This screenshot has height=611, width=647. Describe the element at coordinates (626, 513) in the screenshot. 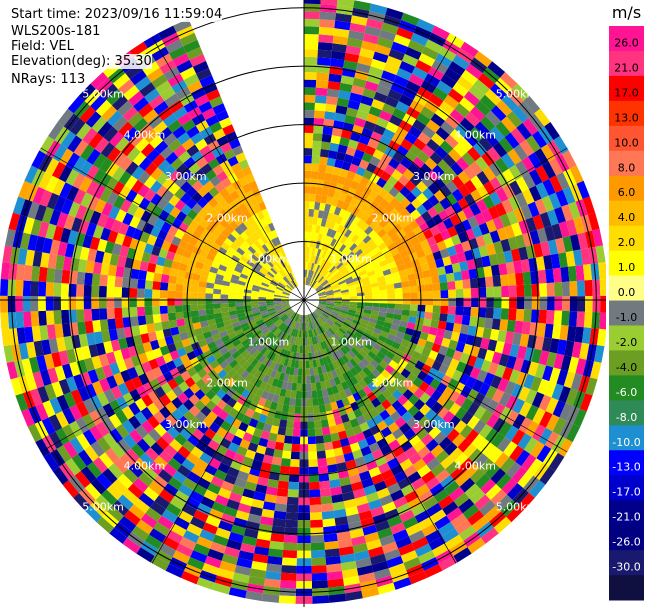

I see `colorbar-band` at that location.